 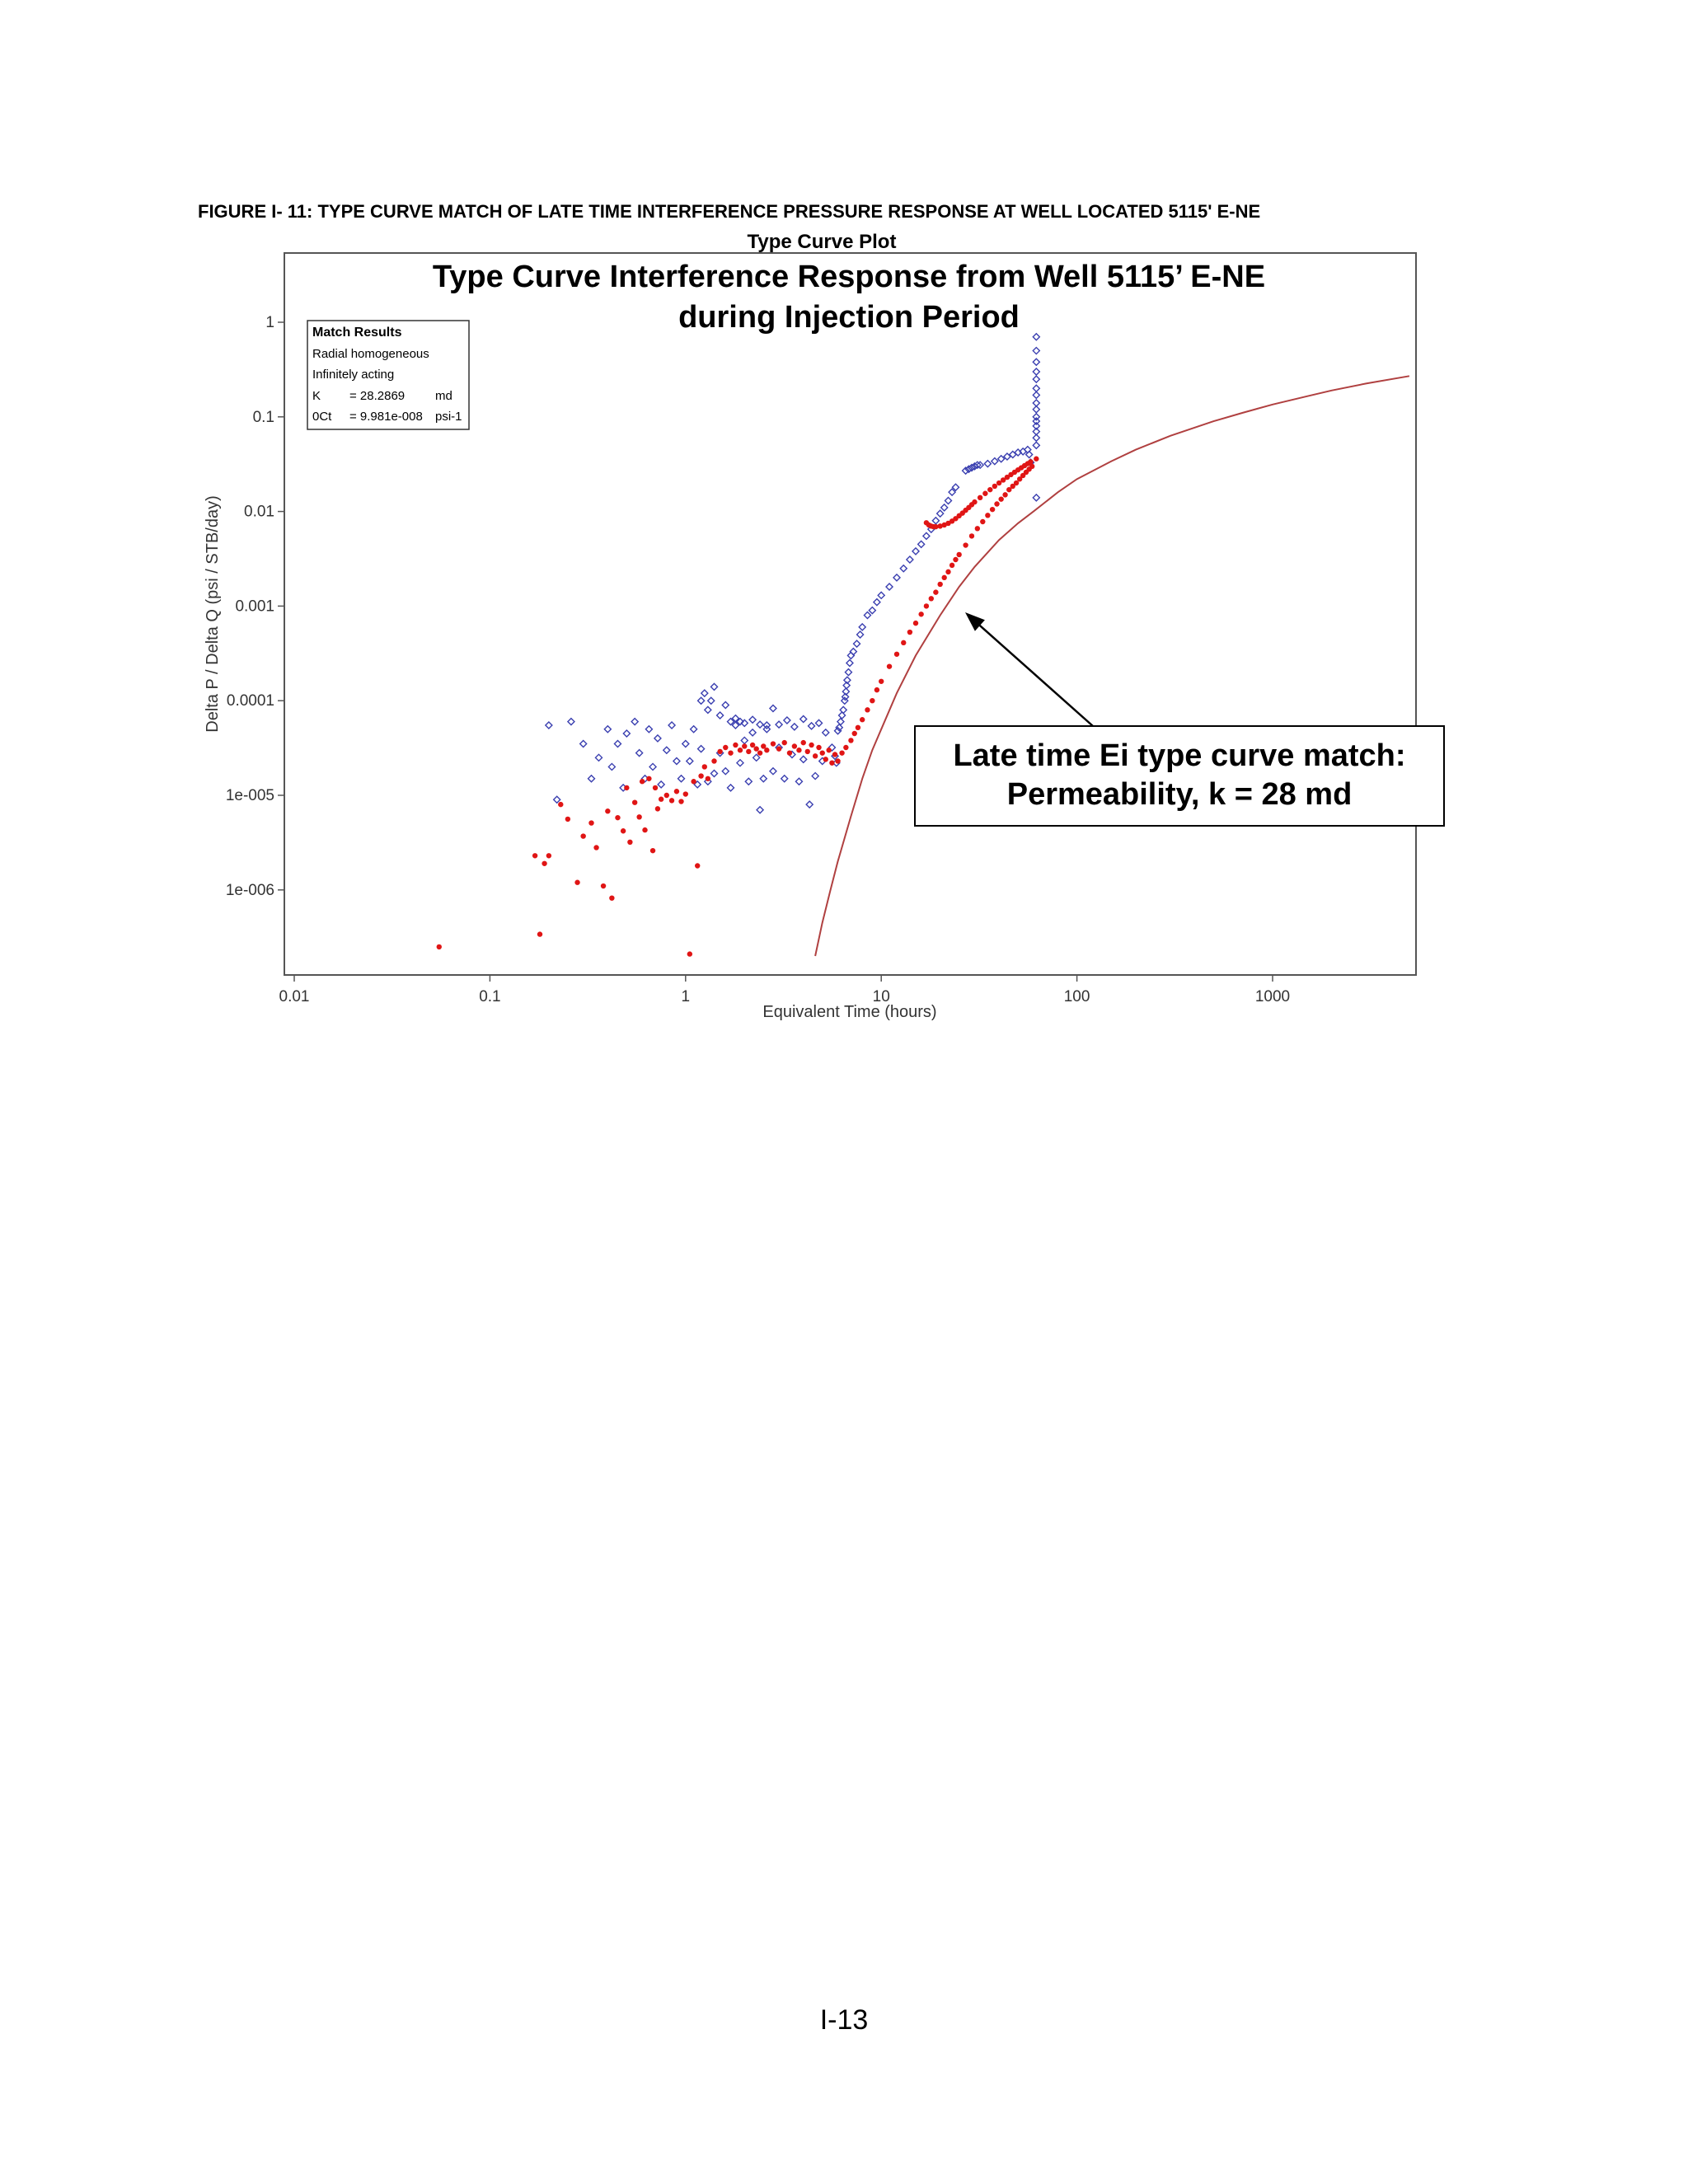 I want to click on y-tick-label: 0.001, so click(x=255, y=606).